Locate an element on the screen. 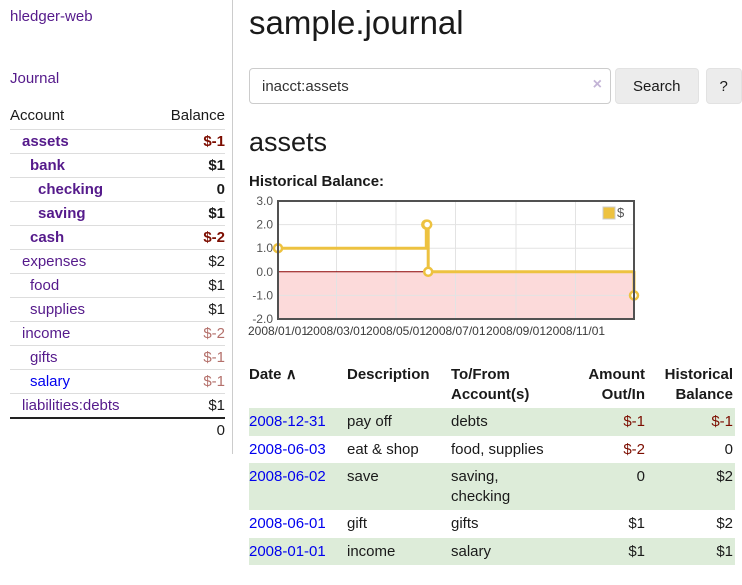  plot-border is located at coordinates (456, 260).